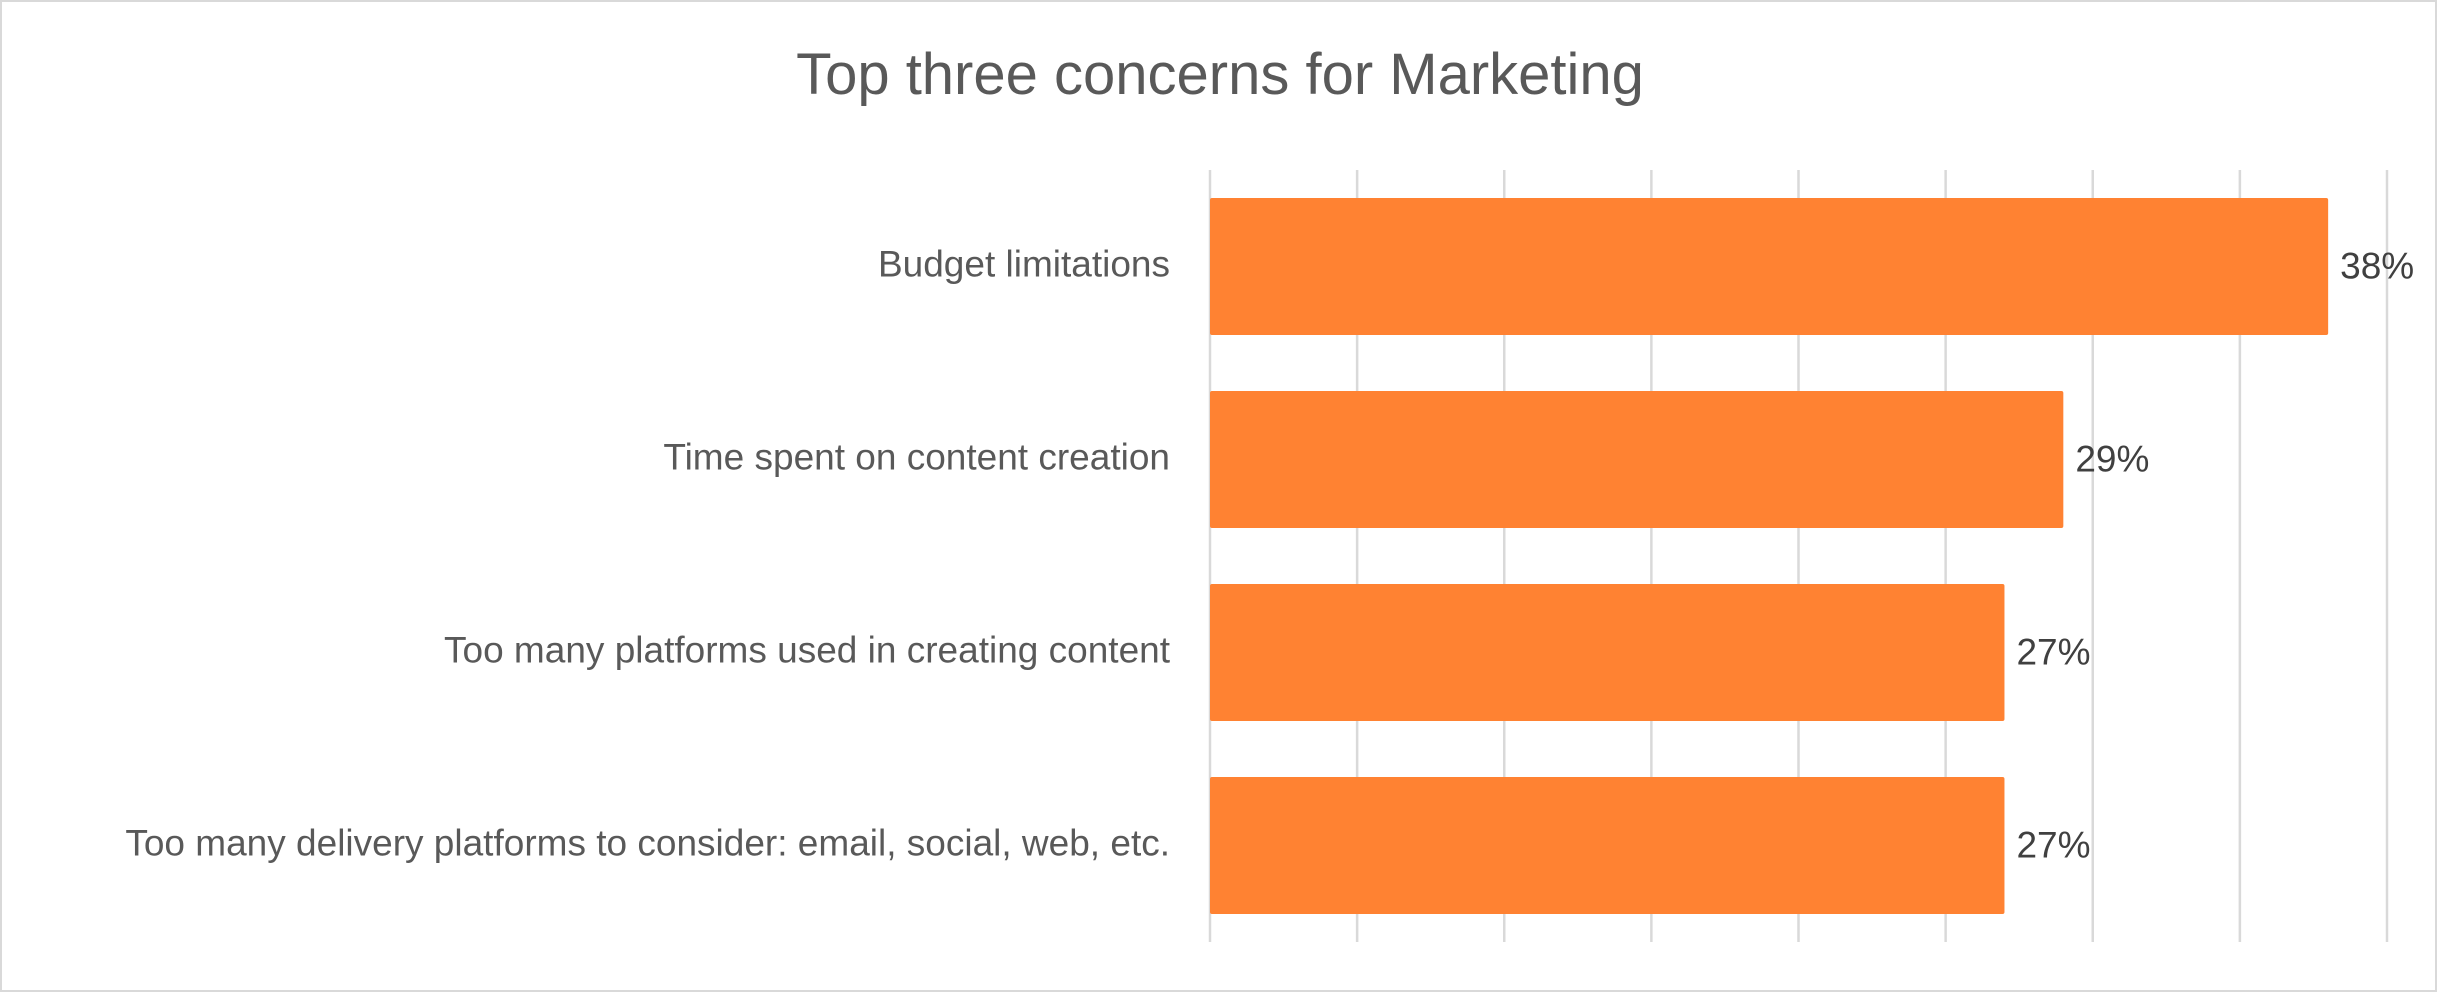 This screenshot has height=994, width=2437. Describe the element at coordinates (1024, 263) in the screenshot. I see `category-label: Budget limitations` at that location.